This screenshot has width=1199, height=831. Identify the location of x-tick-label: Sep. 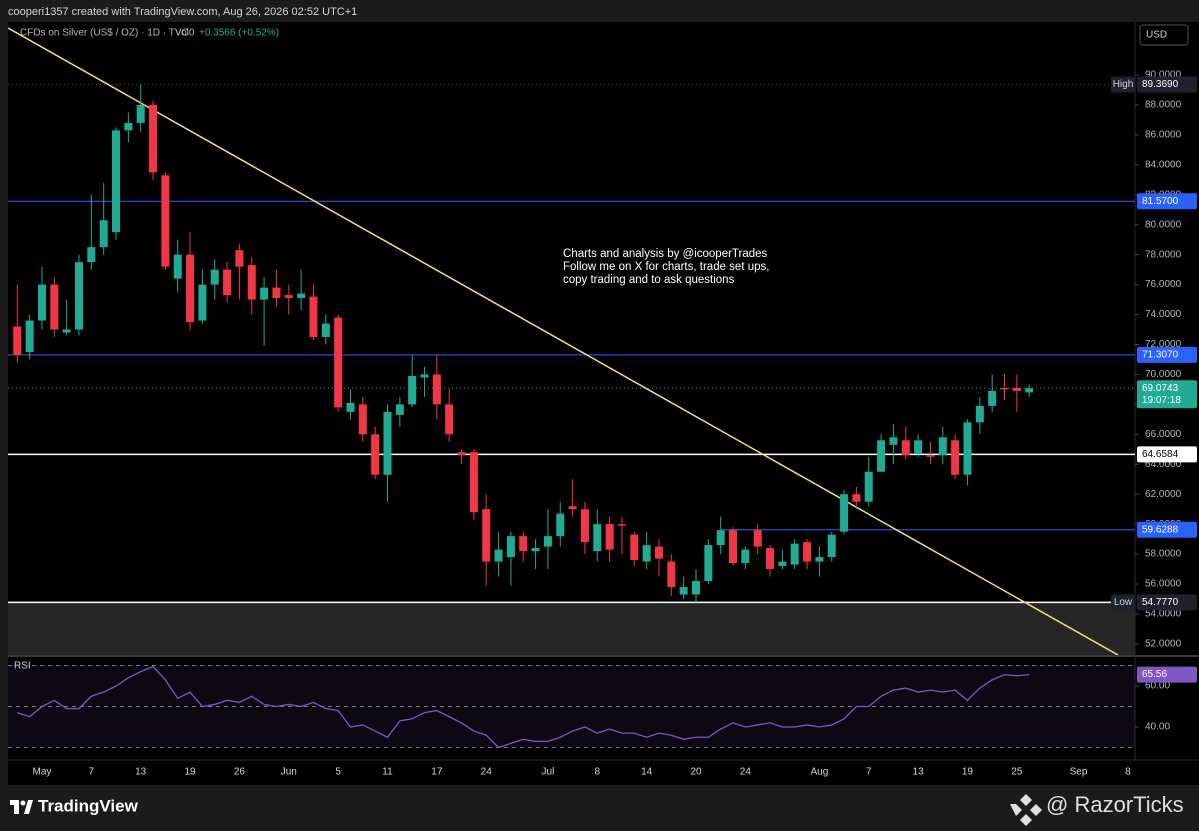
(1079, 772).